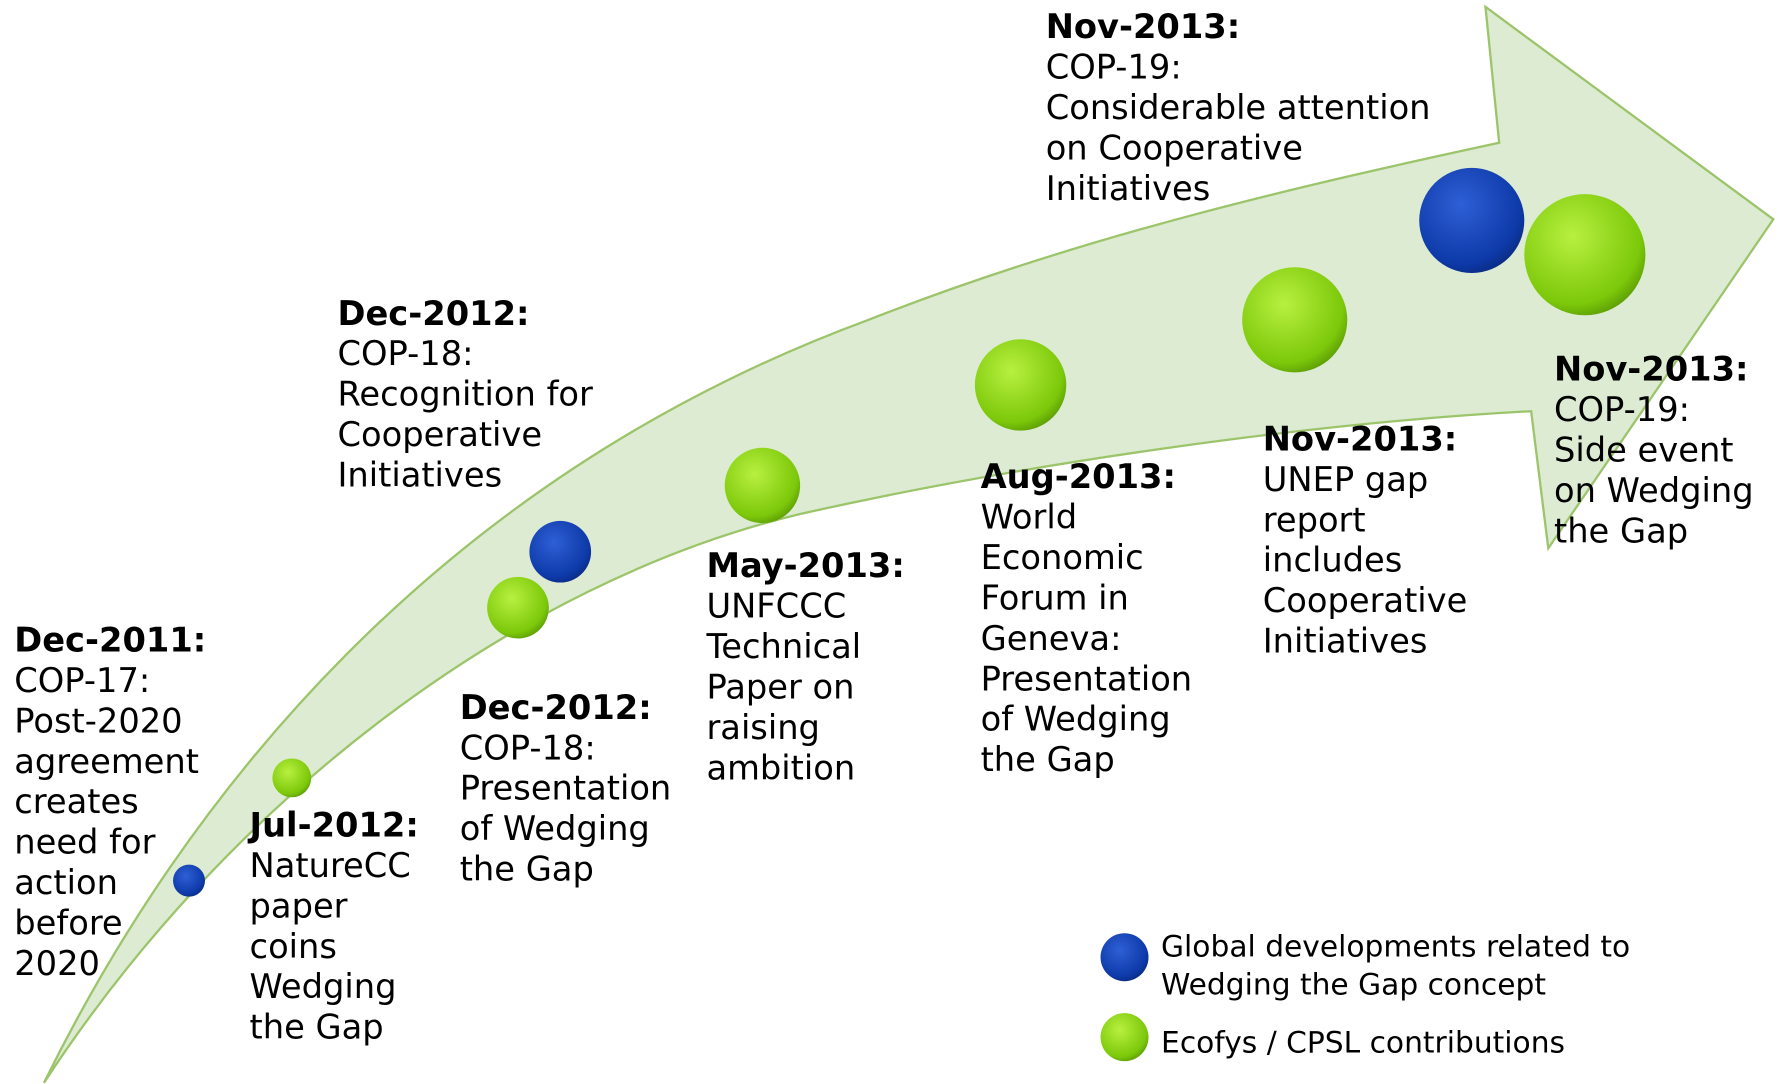  I want to click on event-text: Paper on, so click(780, 687).